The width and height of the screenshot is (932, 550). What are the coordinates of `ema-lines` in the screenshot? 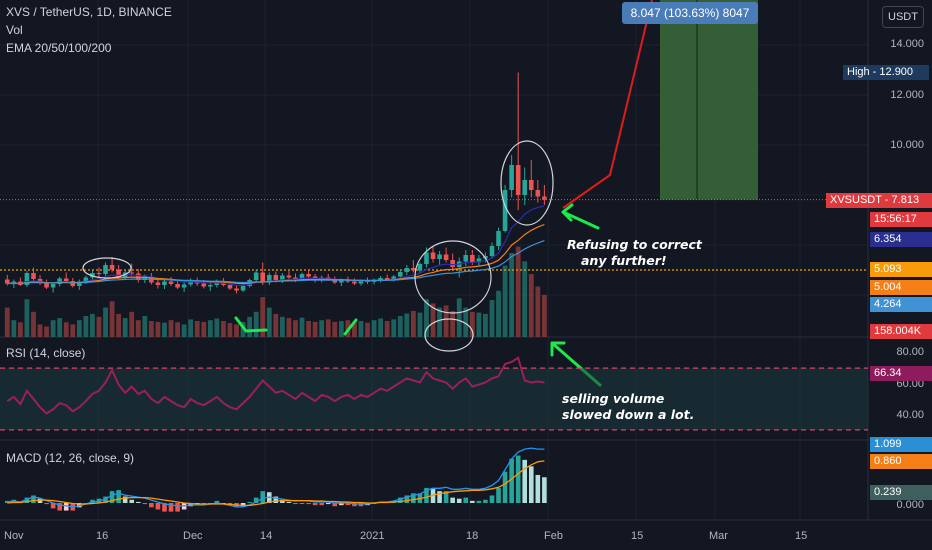 It's located at (276, 246).